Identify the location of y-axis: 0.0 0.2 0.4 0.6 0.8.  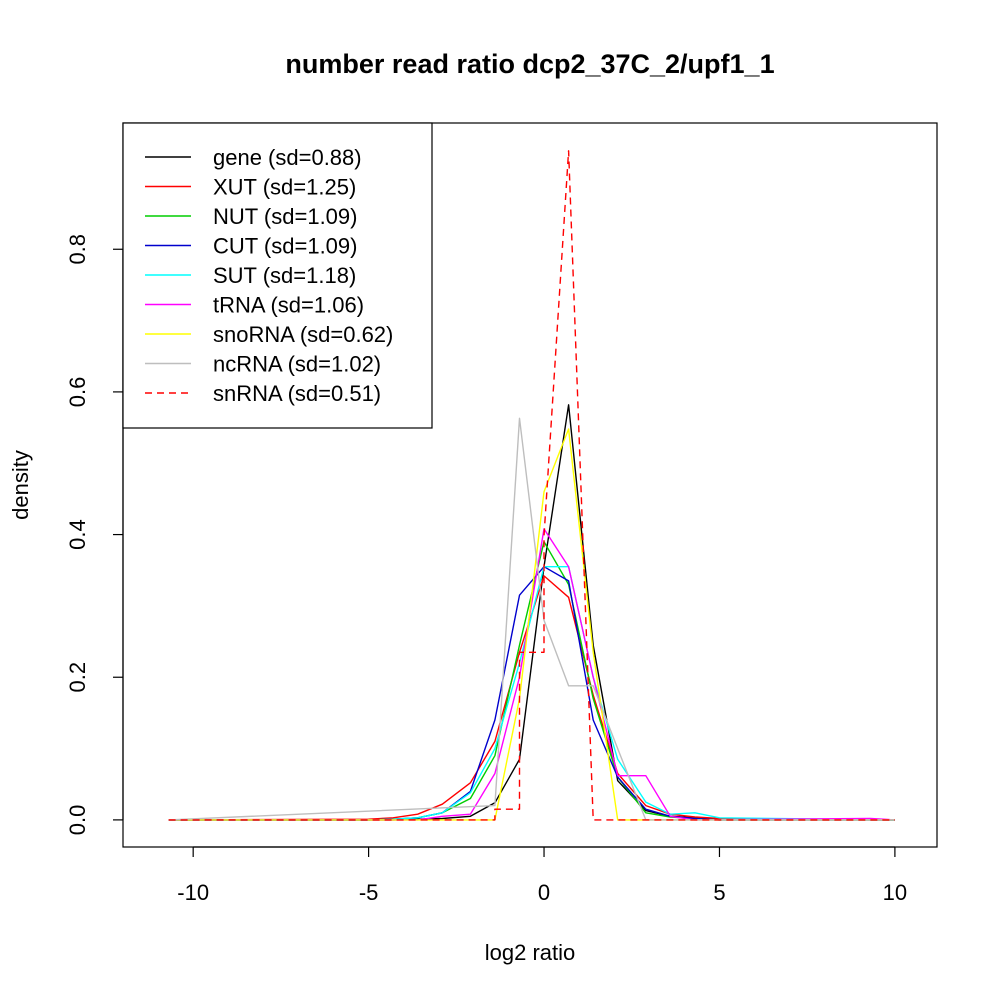
(94, 535).